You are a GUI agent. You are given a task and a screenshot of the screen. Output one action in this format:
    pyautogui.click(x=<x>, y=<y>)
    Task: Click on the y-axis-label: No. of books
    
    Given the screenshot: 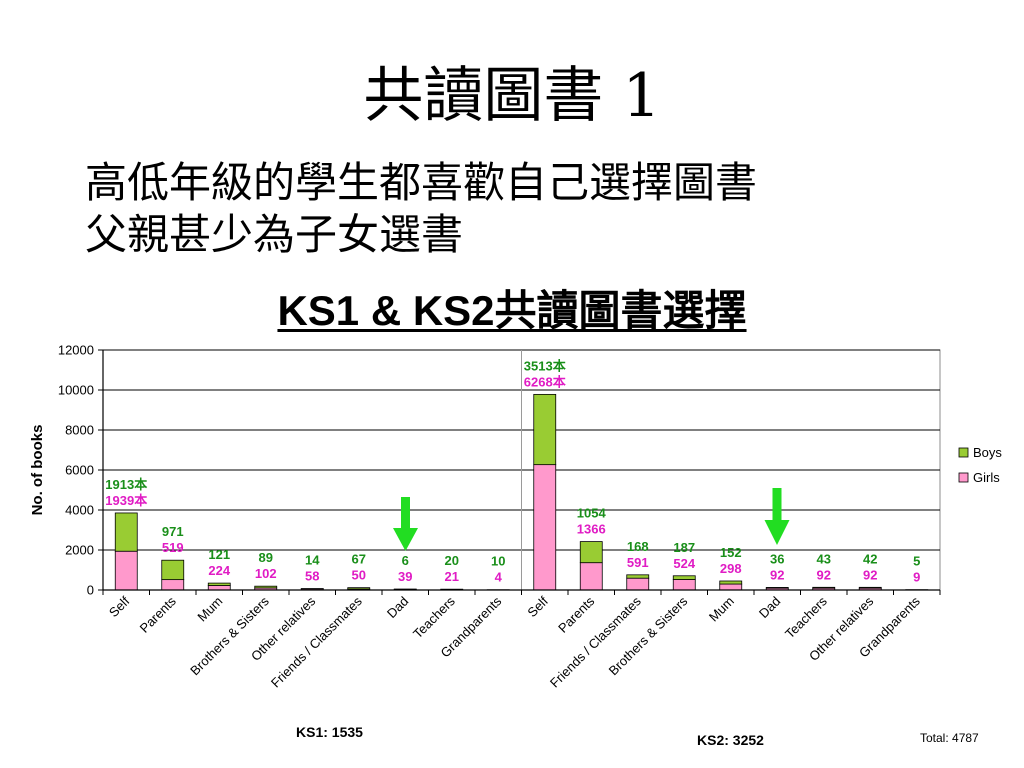 What is the action you would take?
    pyautogui.click(x=37, y=470)
    